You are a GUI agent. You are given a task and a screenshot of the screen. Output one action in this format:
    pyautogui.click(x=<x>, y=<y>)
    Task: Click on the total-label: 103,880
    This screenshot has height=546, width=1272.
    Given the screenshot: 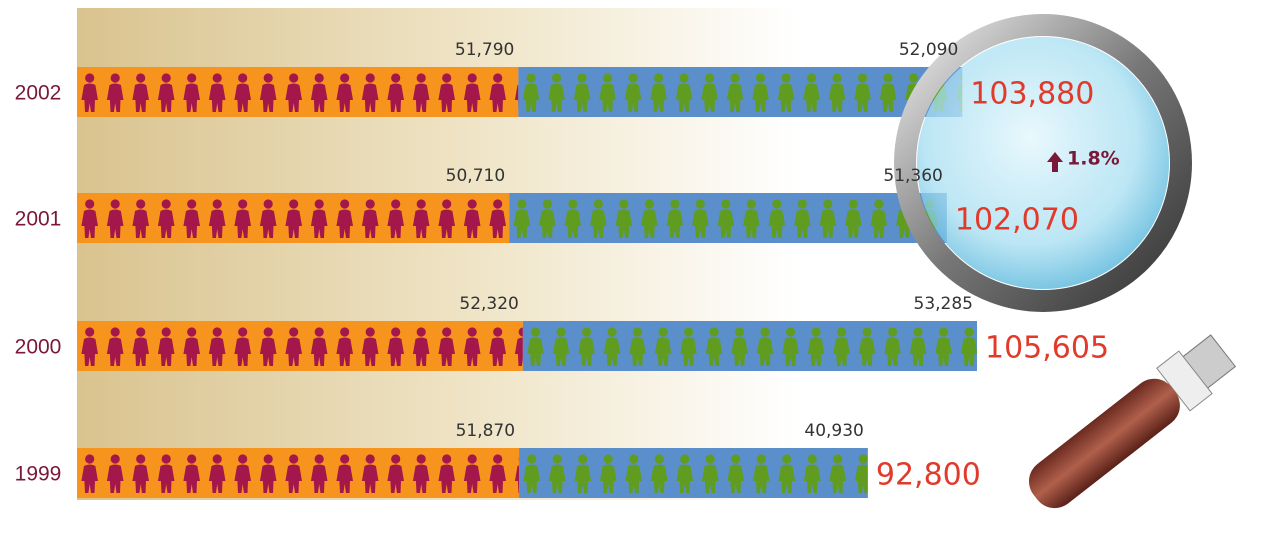 What is the action you would take?
    pyautogui.click(x=1032, y=94)
    